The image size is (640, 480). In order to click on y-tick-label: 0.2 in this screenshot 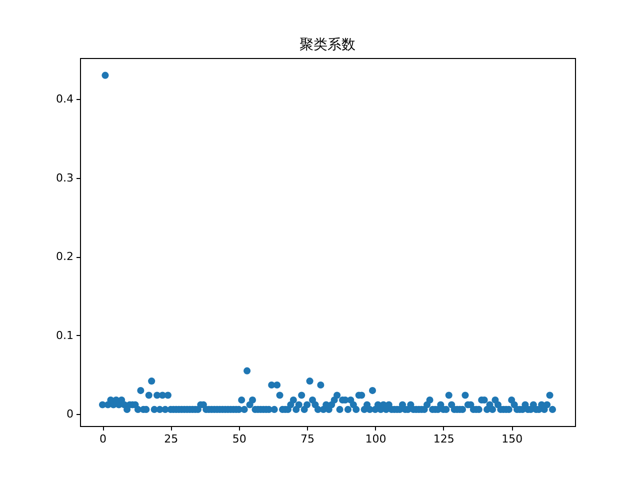, I will do `click(65, 257)`.